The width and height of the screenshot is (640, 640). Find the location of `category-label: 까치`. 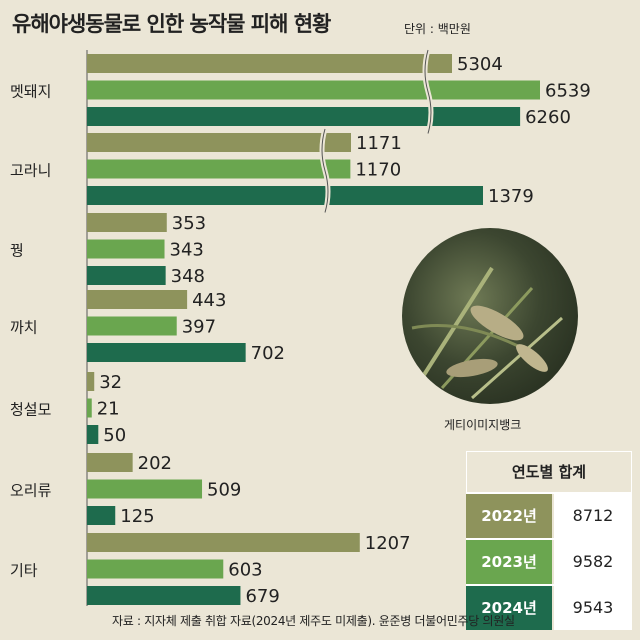

category-label: 까치 is located at coordinates (24, 328).